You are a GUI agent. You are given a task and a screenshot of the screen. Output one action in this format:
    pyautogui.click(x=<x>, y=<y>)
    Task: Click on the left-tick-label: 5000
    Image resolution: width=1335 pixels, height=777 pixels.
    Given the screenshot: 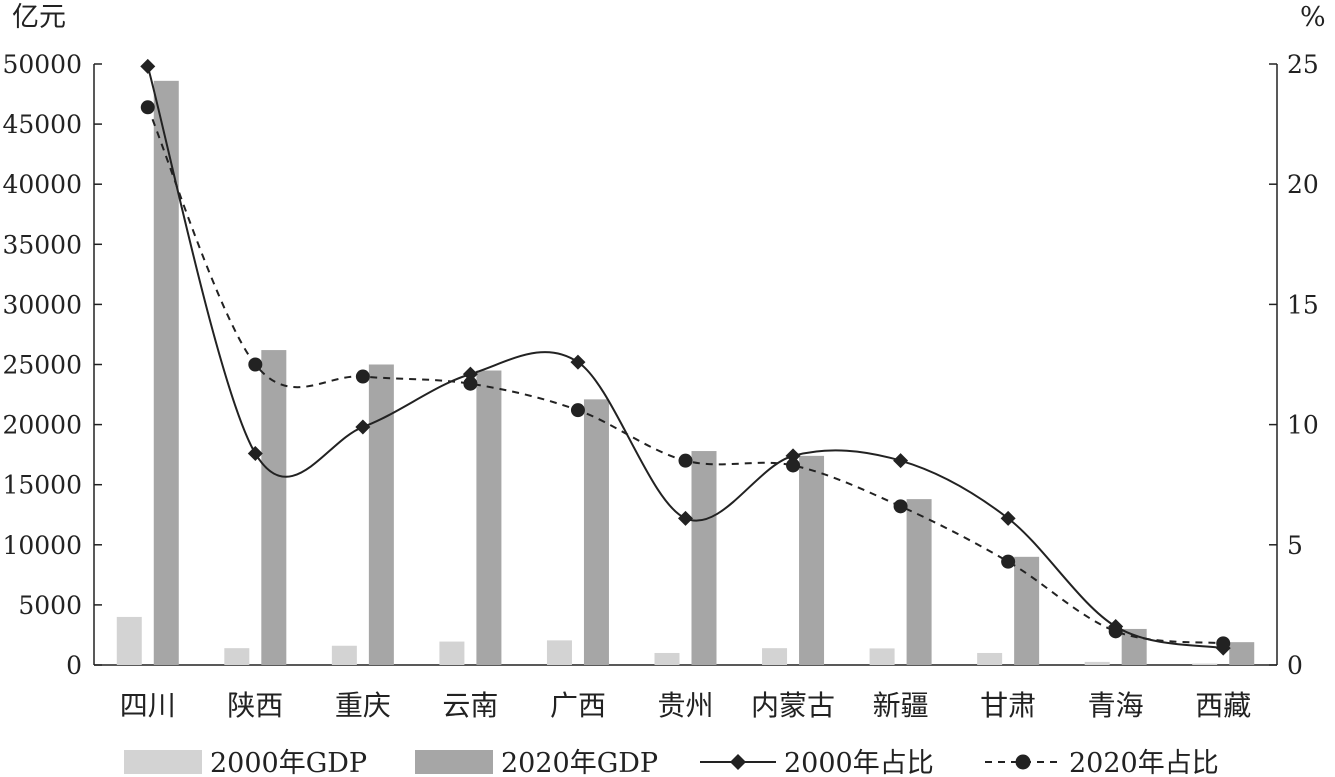 What is the action you would take?
    pyautogui.click(x=50, y=605)
    